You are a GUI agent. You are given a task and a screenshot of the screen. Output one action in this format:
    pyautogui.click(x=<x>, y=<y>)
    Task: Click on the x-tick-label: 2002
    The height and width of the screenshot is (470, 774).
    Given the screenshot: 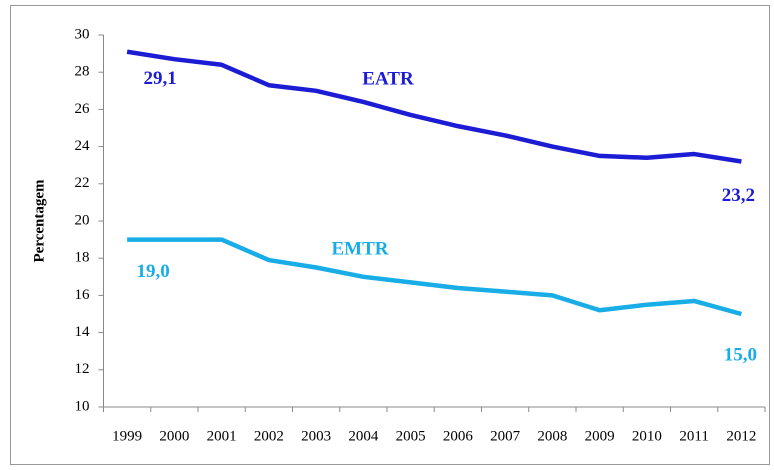 What is the action you would take?
    pyautogui.click(x=269, y=436)
    